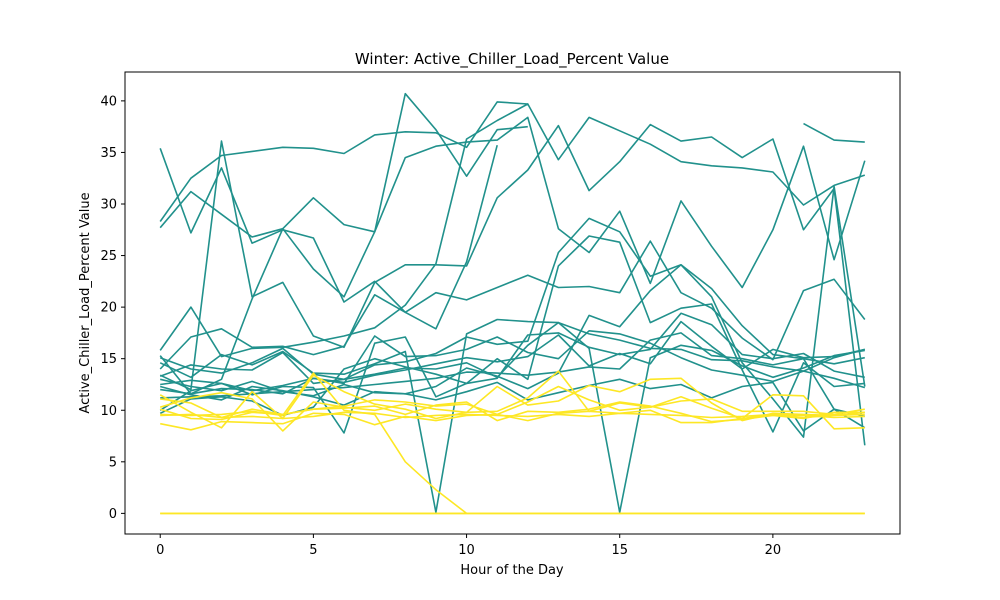 The image size is (1000, 600). I want to click on y-tick-label: 30, so click(108, 205).